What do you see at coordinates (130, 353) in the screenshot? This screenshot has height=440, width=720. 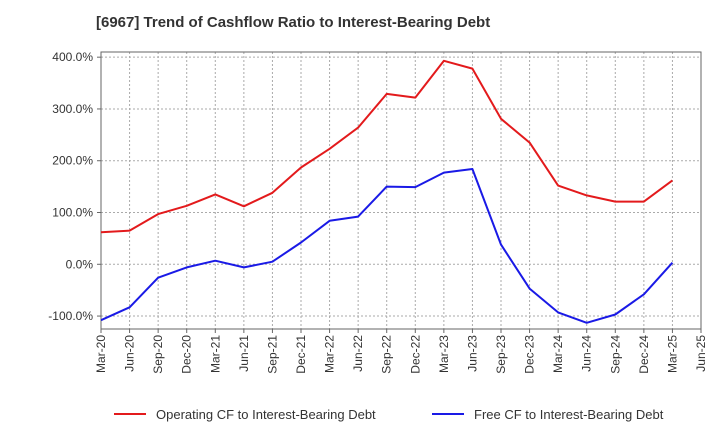 I see `x-tick-label: Jun-20` at bounding box center [130, 353].